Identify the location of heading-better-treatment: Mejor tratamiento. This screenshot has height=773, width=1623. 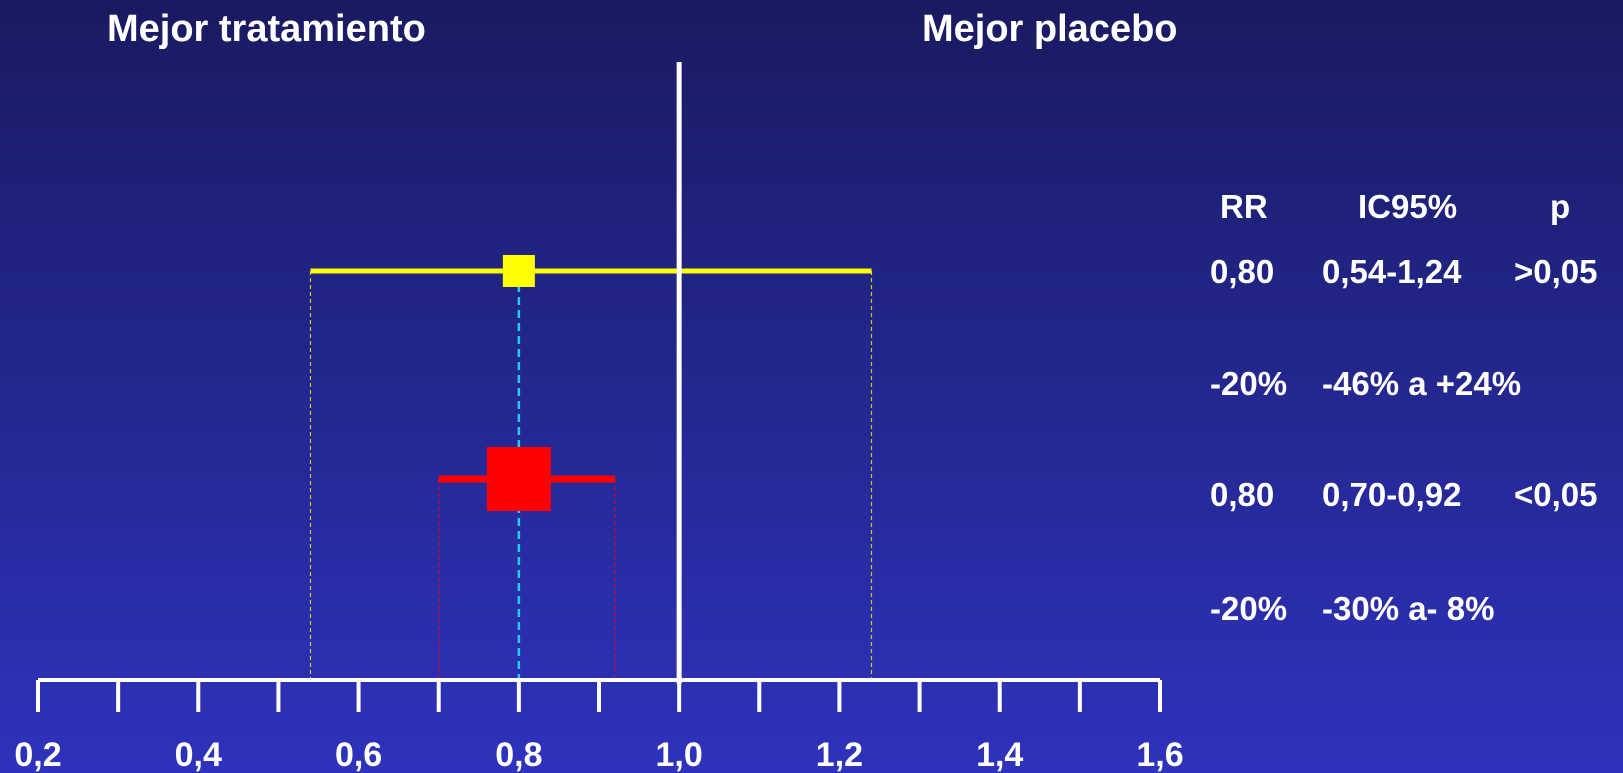
(266, 29).